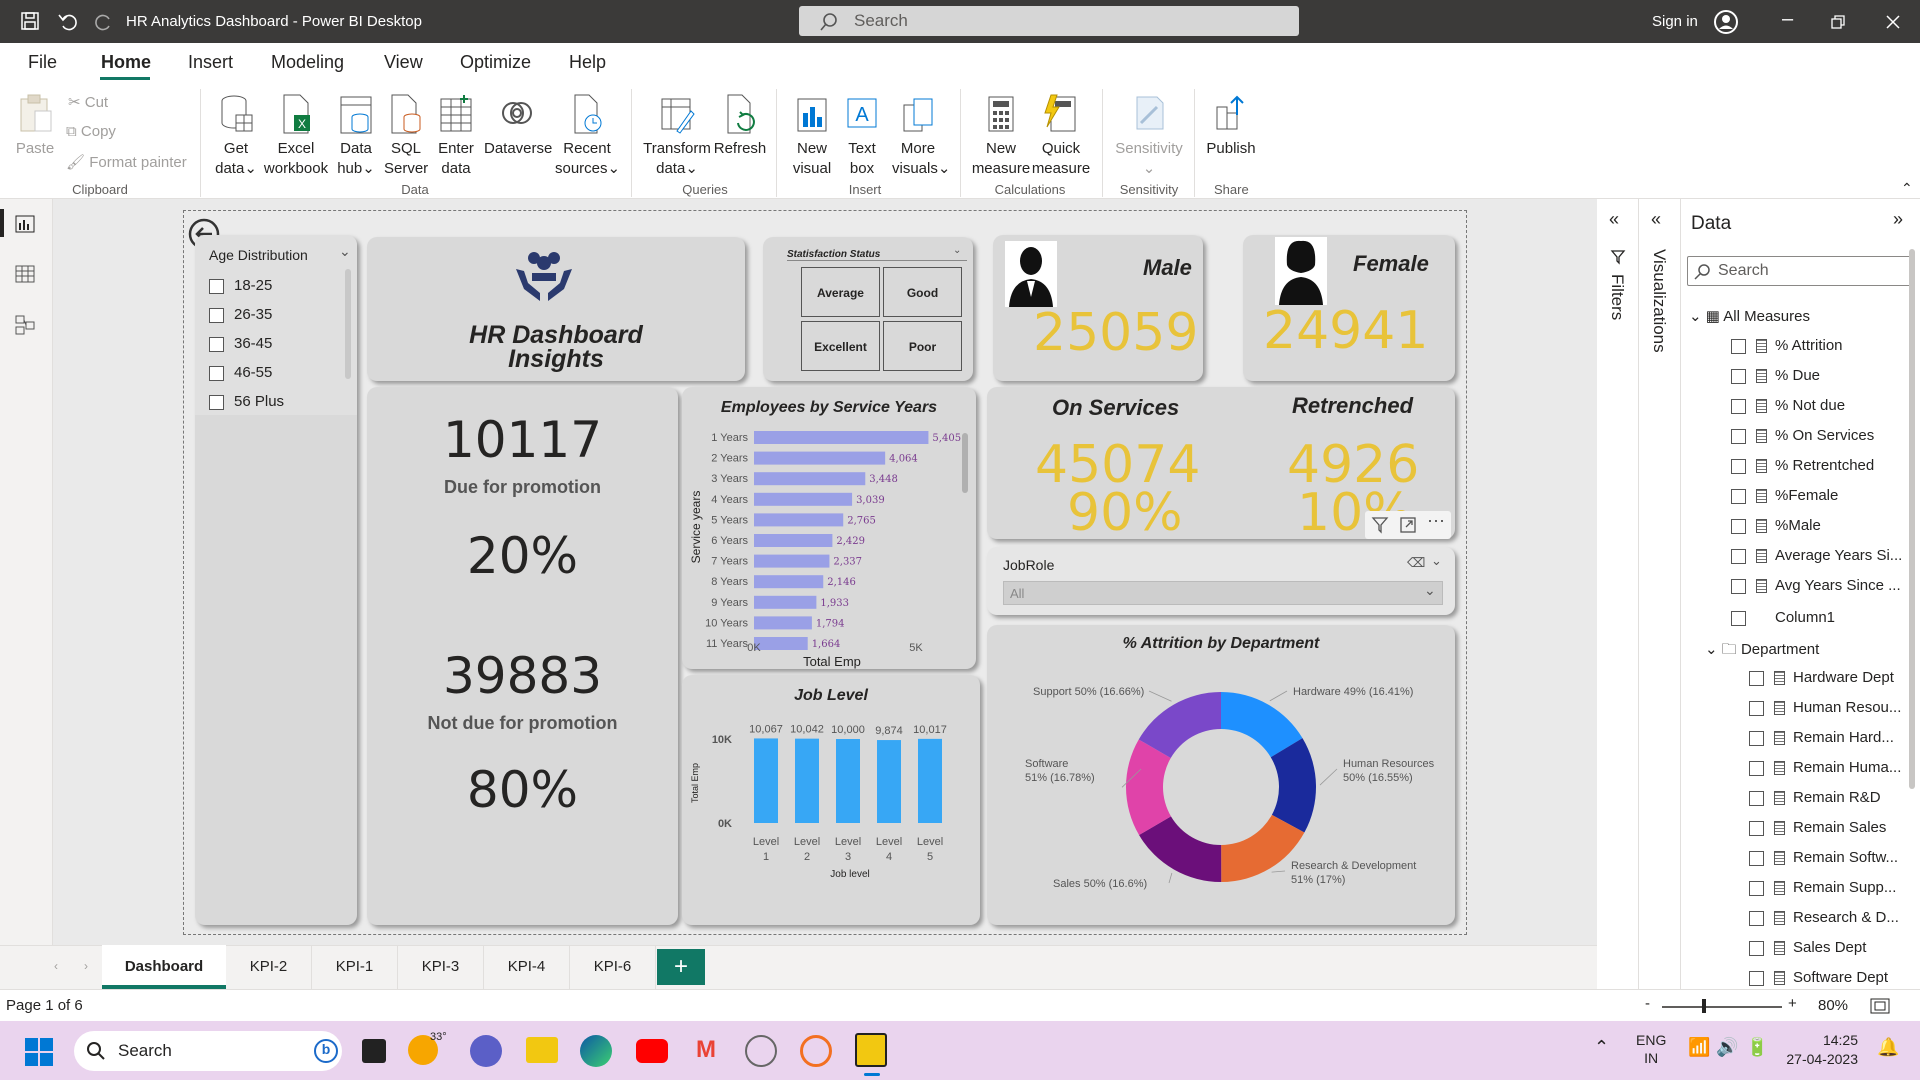 The image size is (1920, 1080). What do you see at coordinates (1788, 405) in the screenshot?
I see `measure-field: % Not due` at bounding box center [1788, 405].